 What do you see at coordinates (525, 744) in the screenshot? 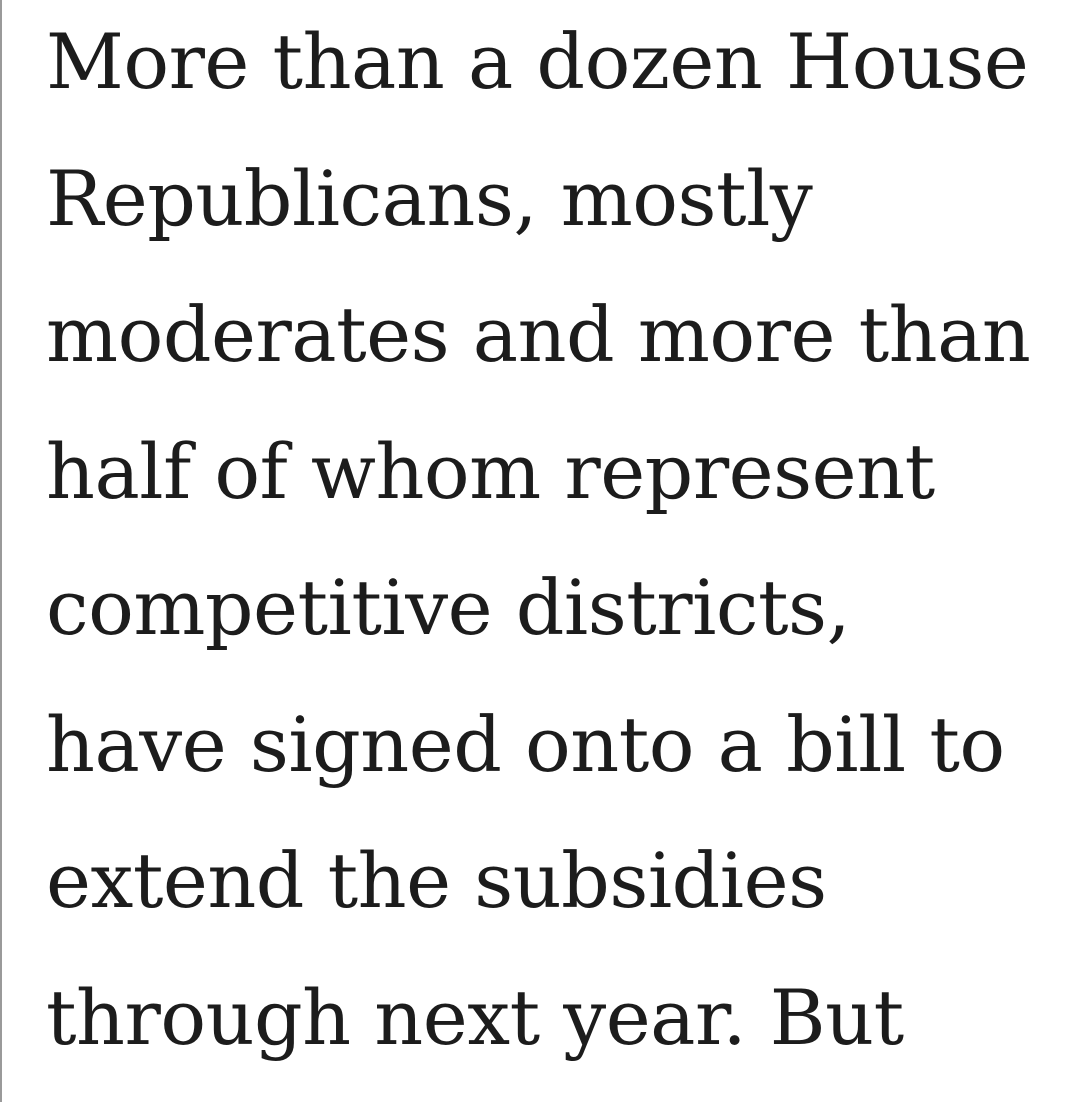
I see `text-line: have signed onto a bill to` at bounding box center [525, 744].